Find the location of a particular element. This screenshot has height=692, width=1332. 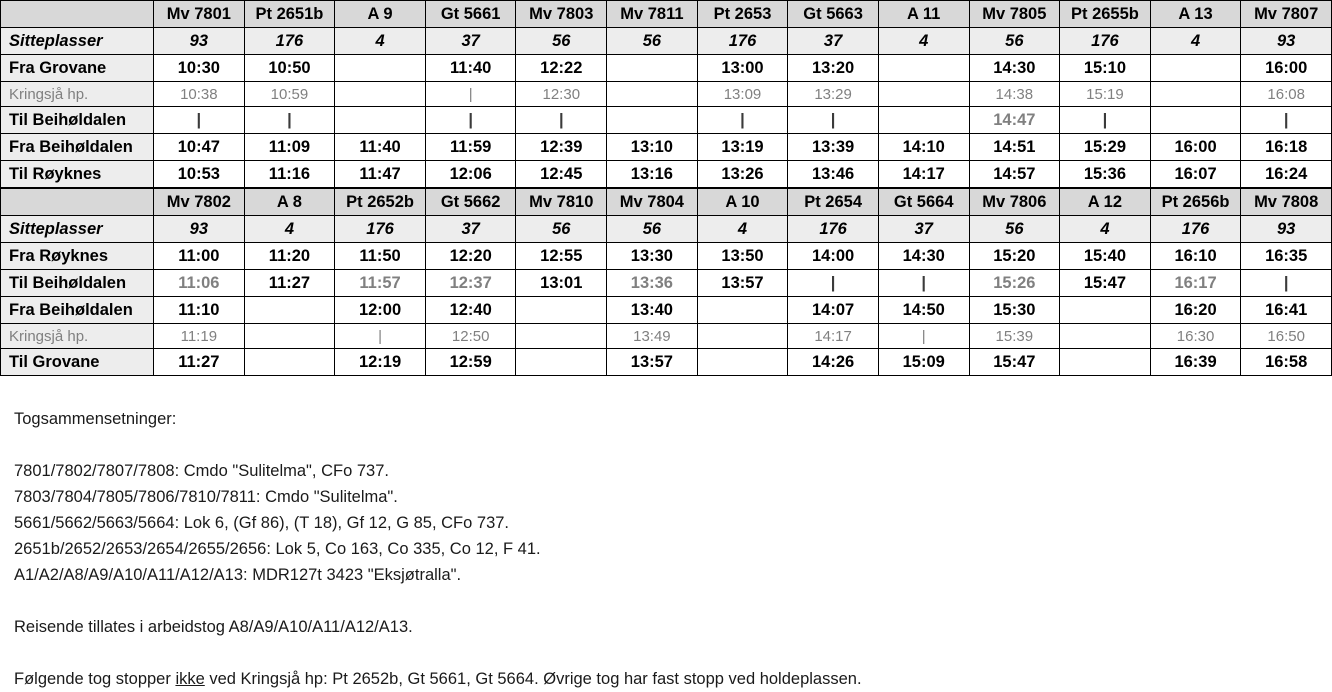

time-cell: 11:40 is located at coordinates (470, 68).